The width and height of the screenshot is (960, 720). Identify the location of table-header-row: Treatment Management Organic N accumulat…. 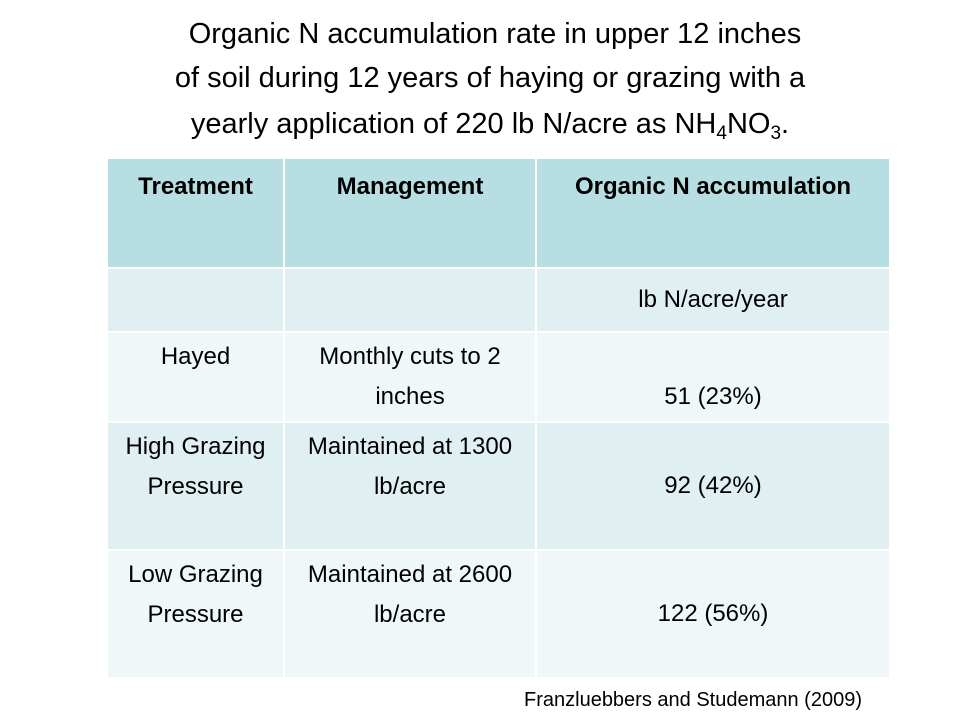
(499, 214).